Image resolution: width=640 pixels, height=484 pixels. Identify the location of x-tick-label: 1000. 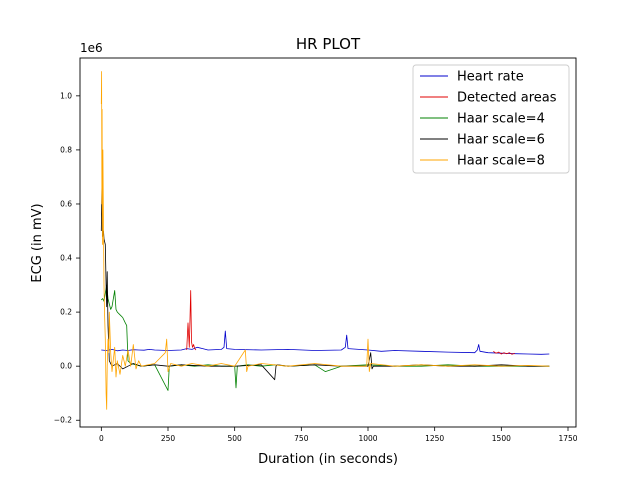
(367, 438).